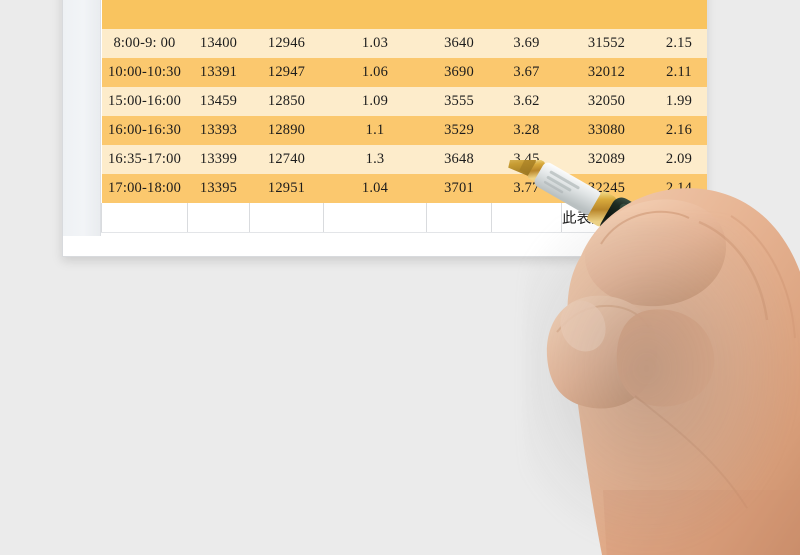 This screenshot has height=555, width=800. I want to click on cell-value-3: 1.04, so click(375, 188).